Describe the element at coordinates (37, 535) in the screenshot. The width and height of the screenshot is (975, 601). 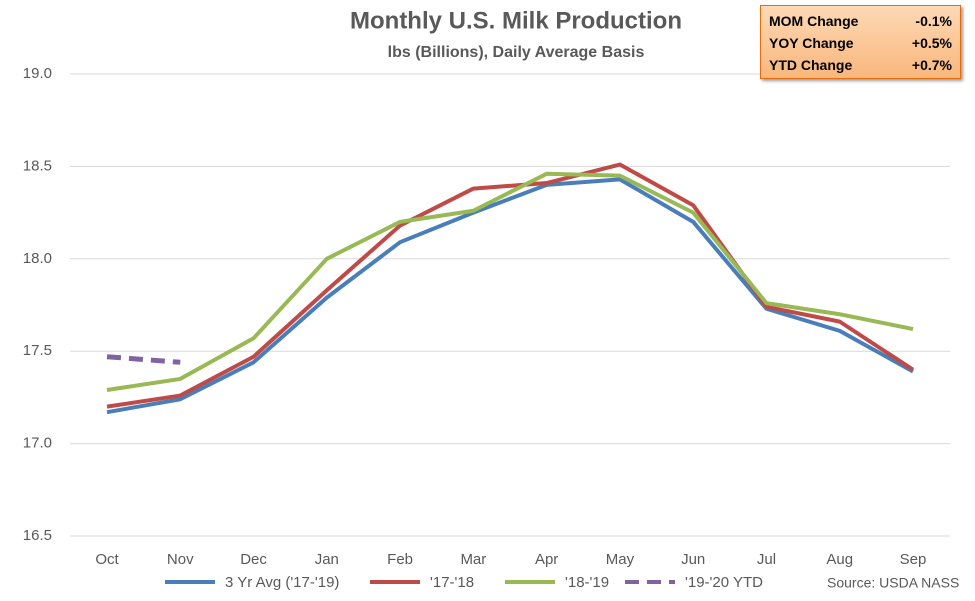
I see `y-tick-label: 16.5` at that location.